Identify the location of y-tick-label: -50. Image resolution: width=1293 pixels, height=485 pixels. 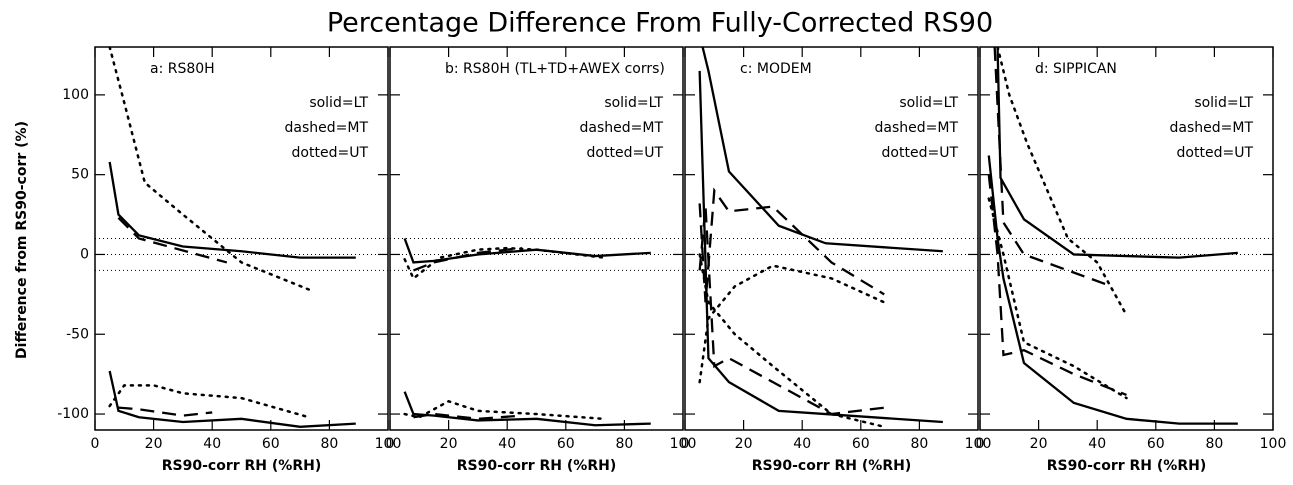
(77, 334).